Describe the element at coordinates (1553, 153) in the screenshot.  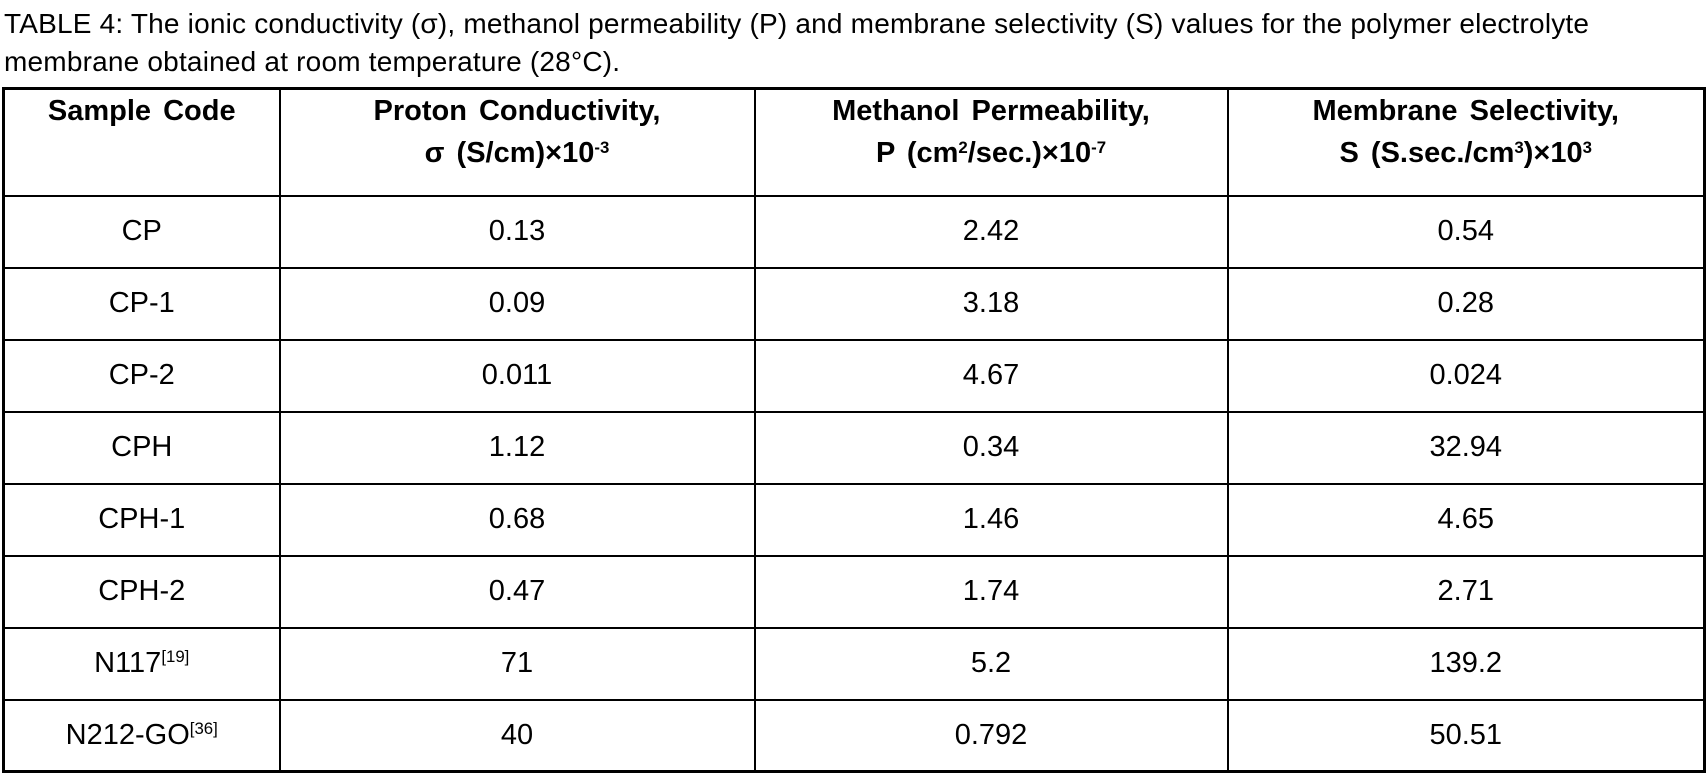
I see `unit-text: )×10` at that location.